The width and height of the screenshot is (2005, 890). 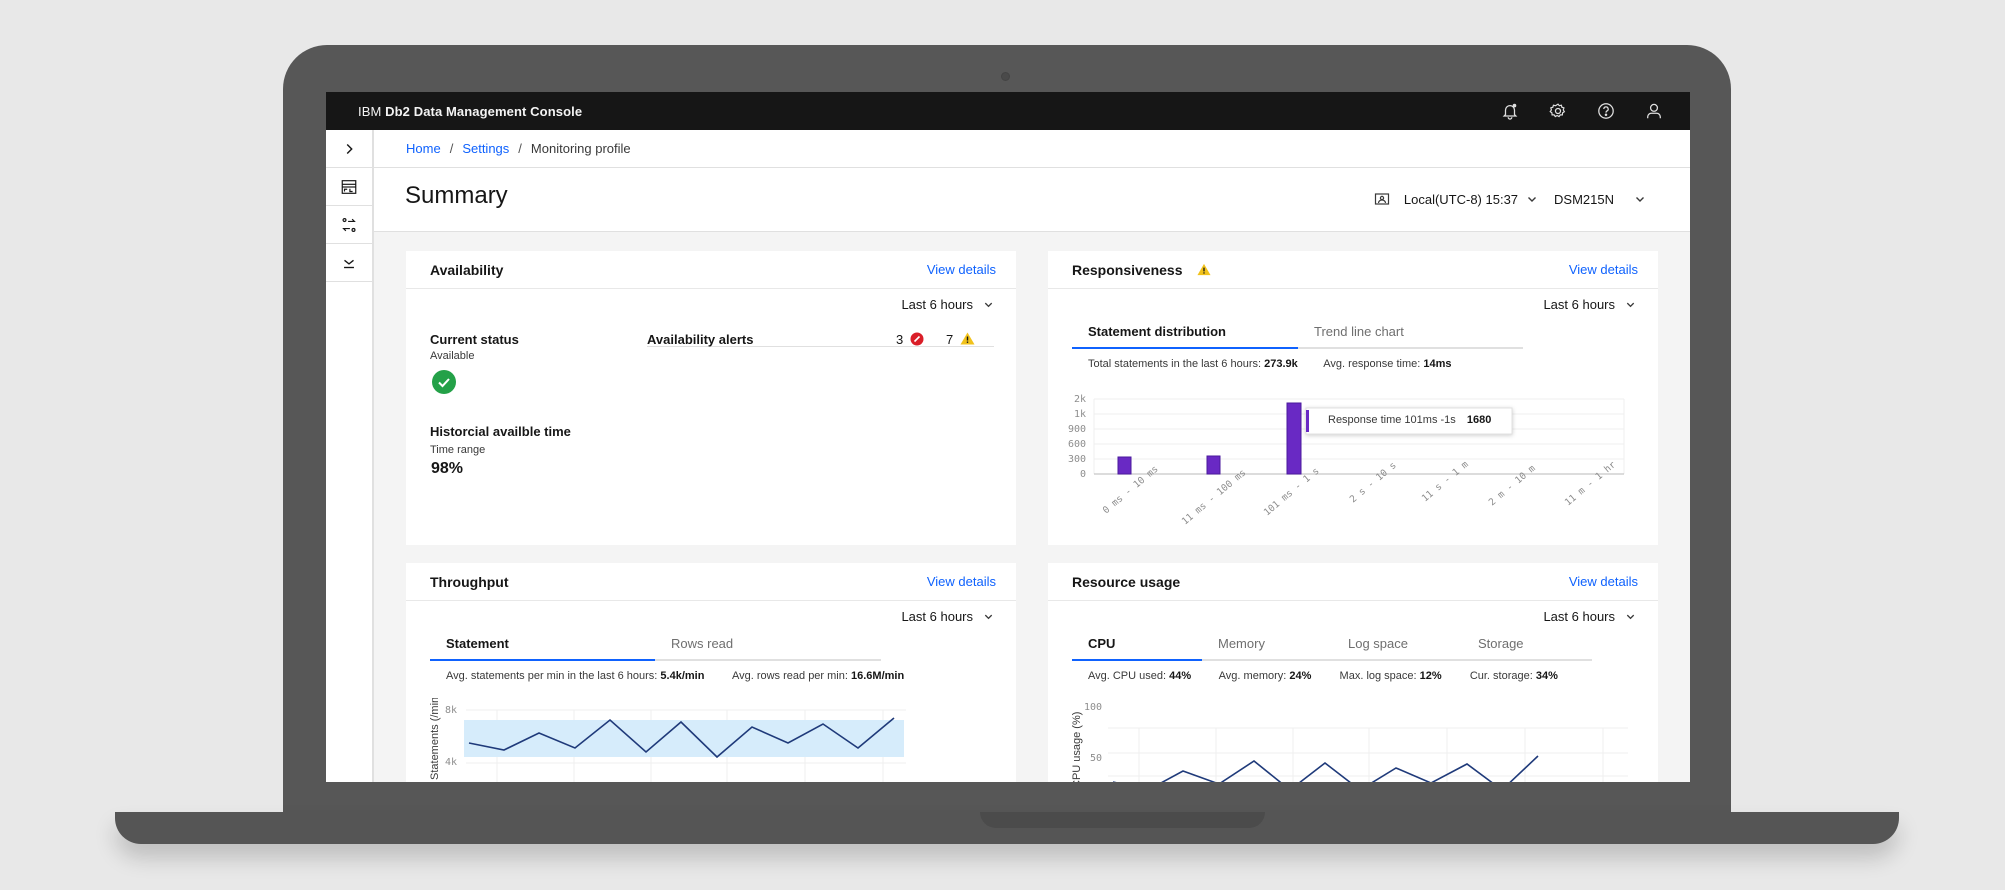 I want to click on tab-storage: Storage, so click(x=1527, y=648).